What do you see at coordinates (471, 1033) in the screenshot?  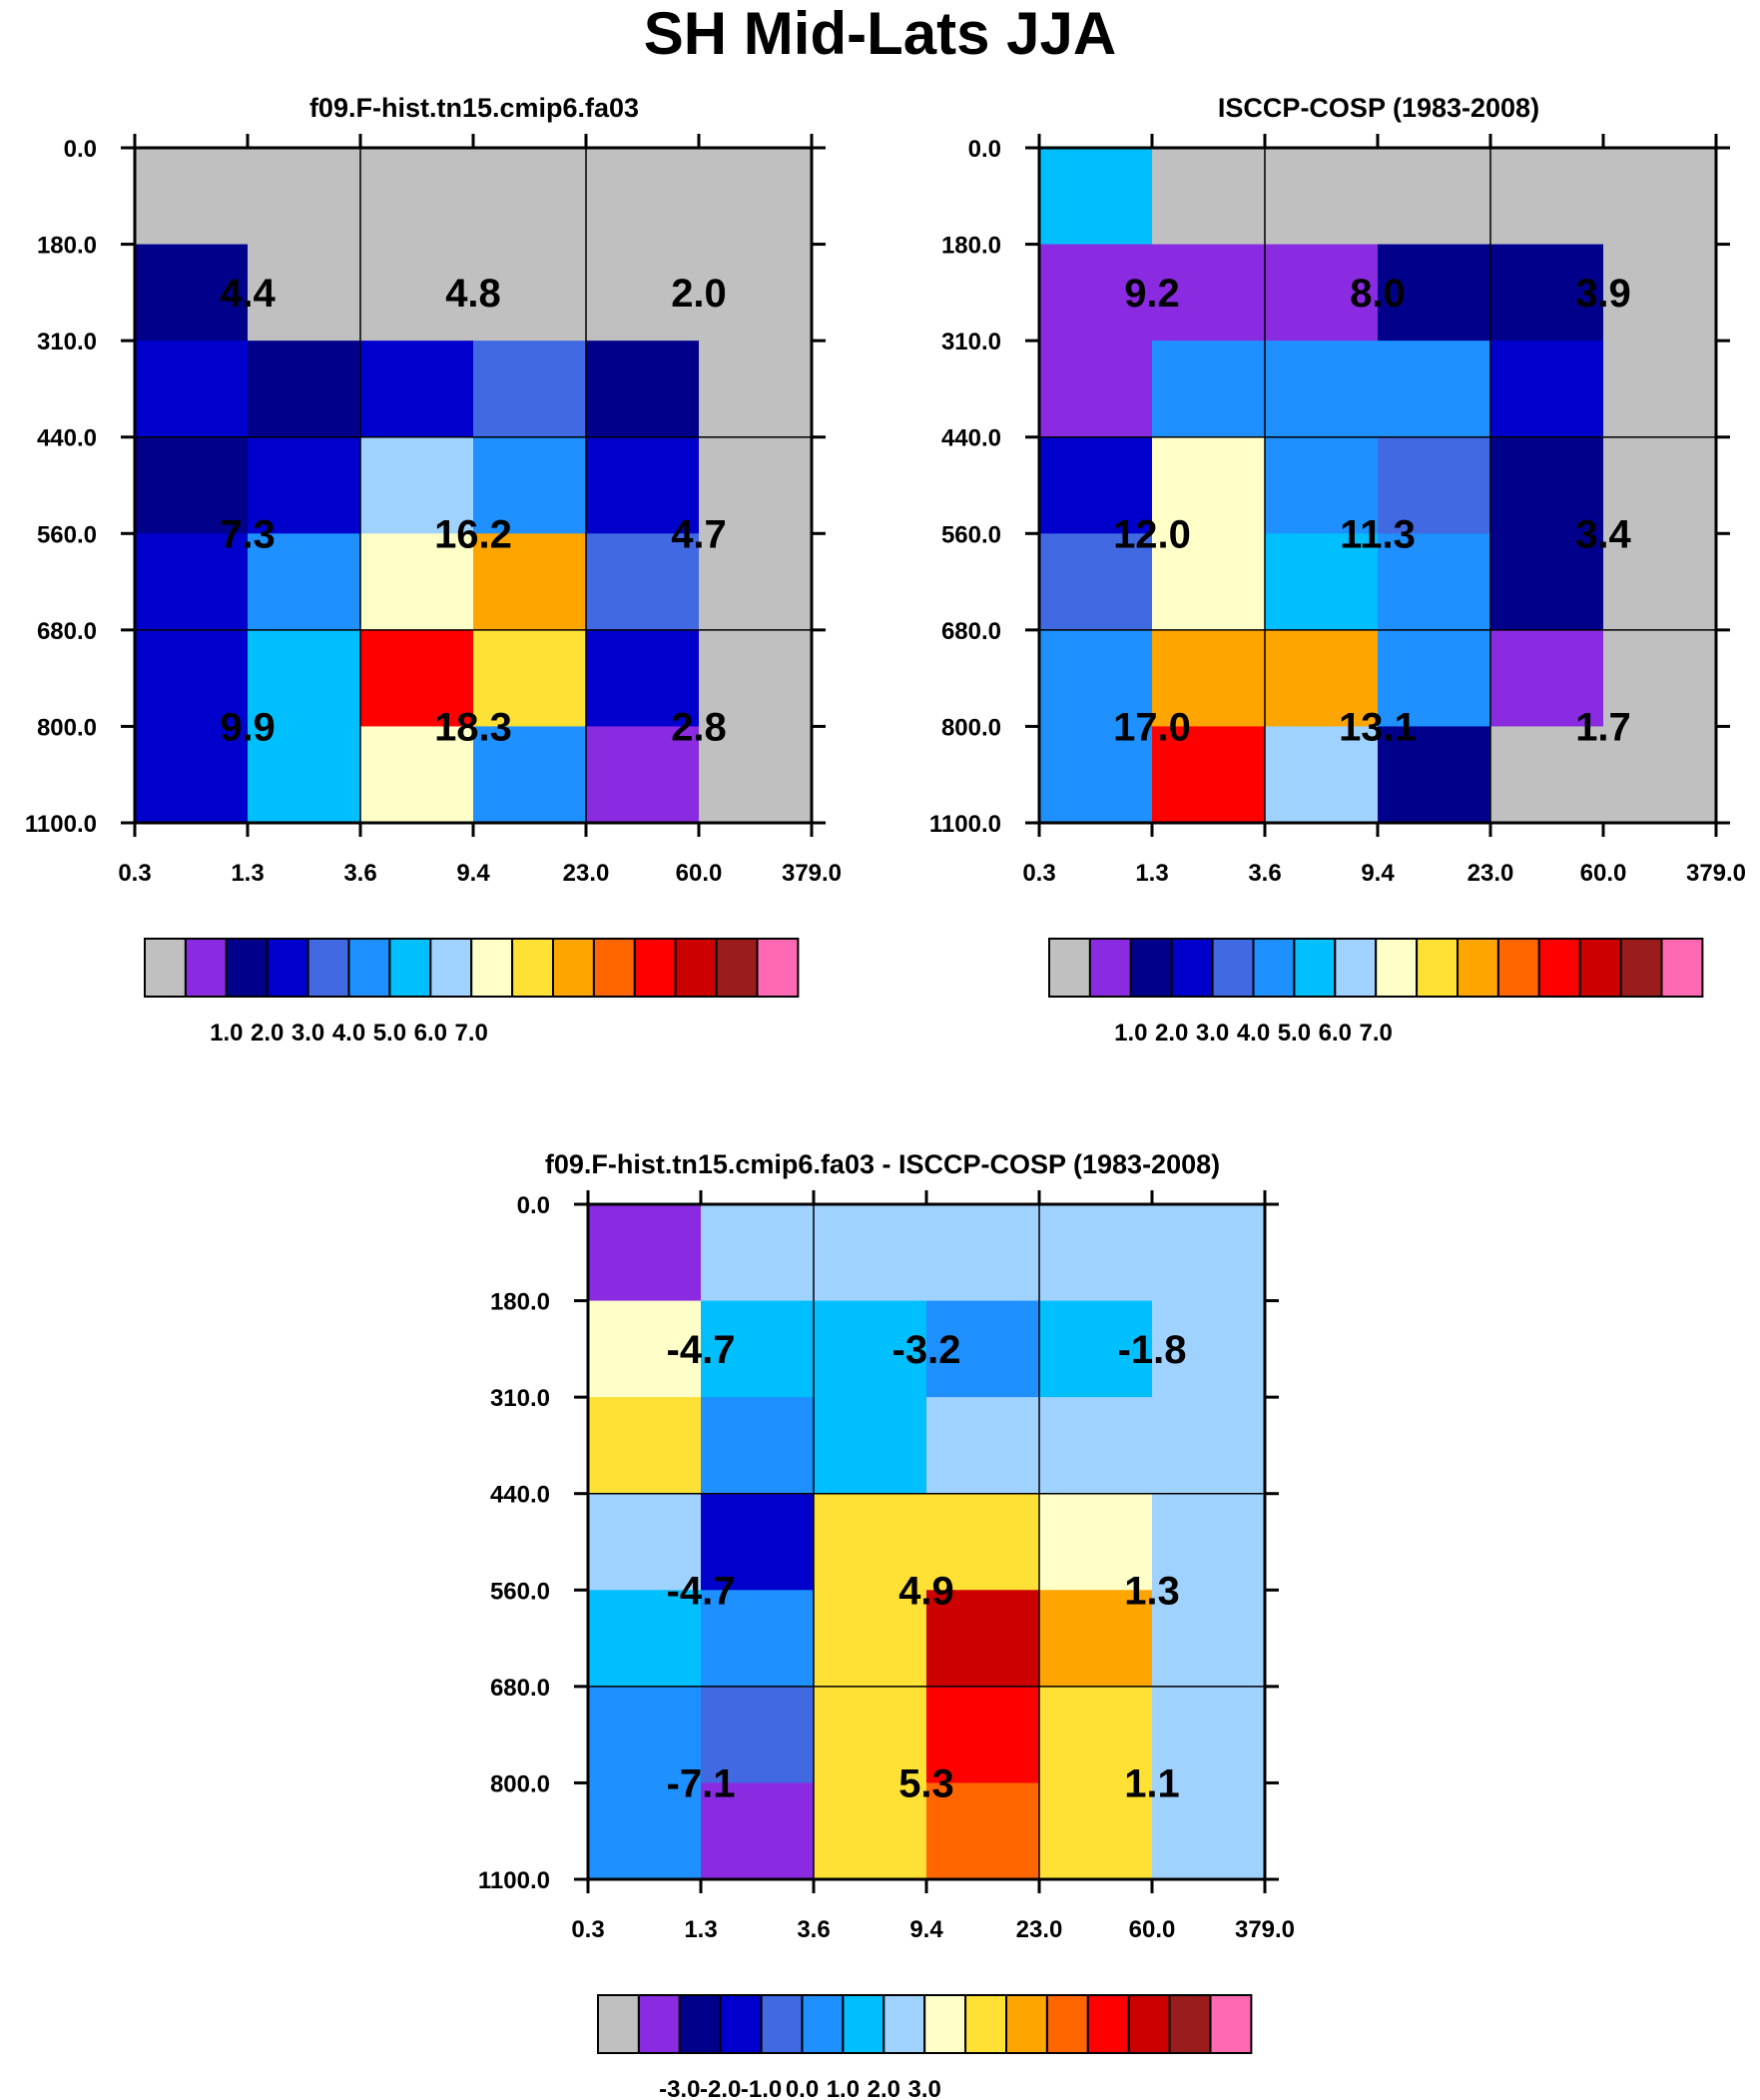 I see `colorbar-label: 7.0` at bounding box center [471, 1033].